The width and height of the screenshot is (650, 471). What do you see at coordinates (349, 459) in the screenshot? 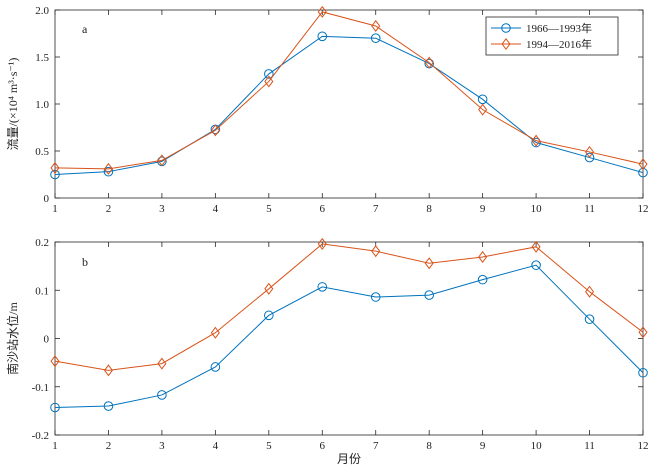
I see `x-axis-label: 月份` at bounding box center [349, 459].